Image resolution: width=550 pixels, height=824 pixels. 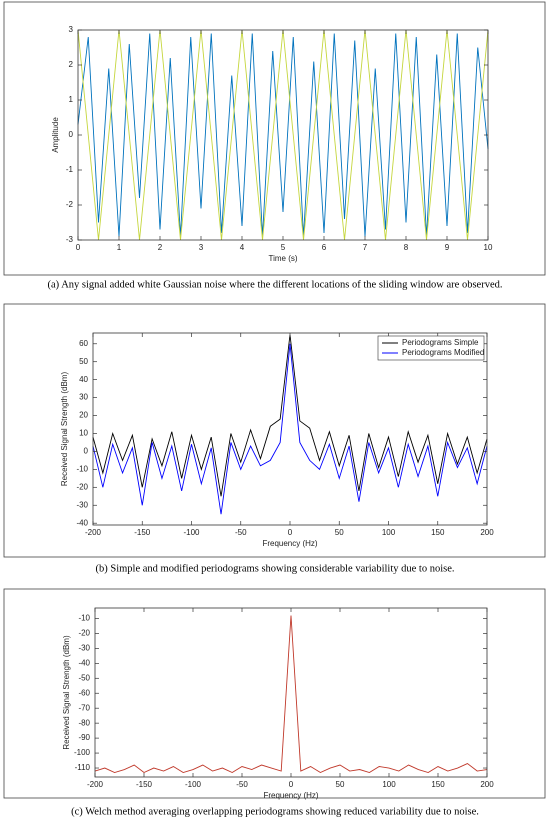 What do you see at coordinates (282, 258) in the screenshot?
I see `x-axis-label: Time (s)` at bounding box center [282, 258].